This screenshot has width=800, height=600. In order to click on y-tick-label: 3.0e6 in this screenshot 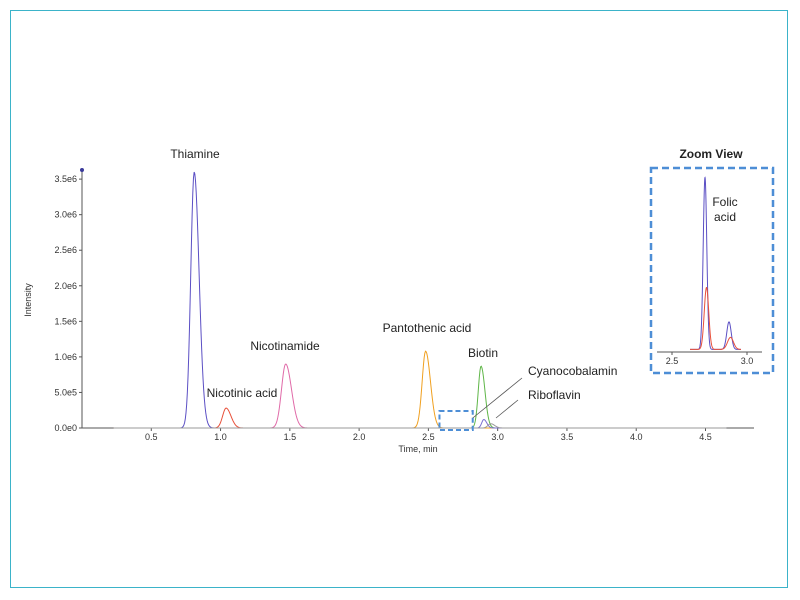, I will do `click(65, 215)`.